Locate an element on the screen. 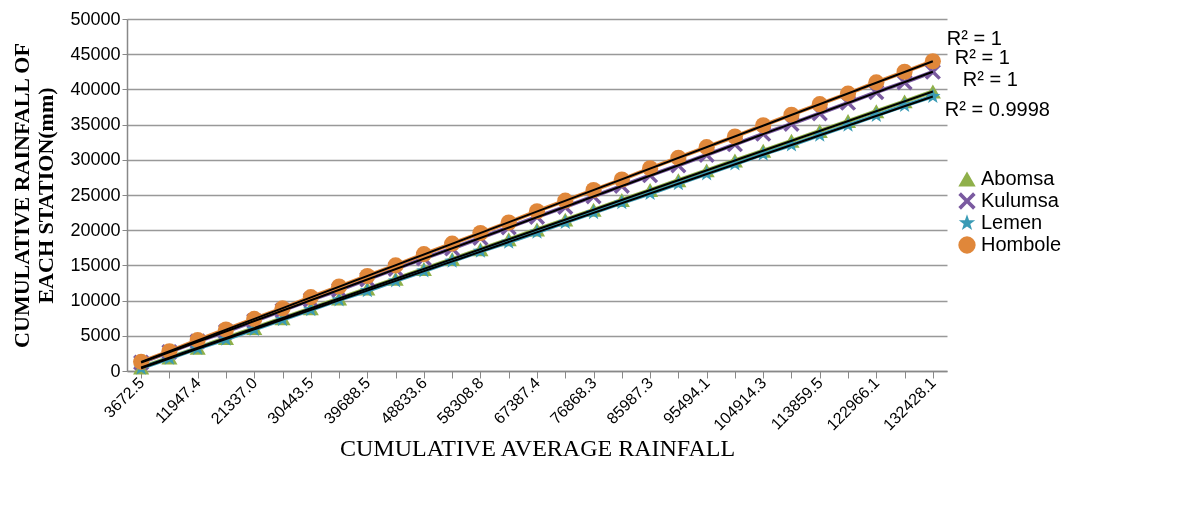 Image resolution: width=1194 pixels, height=532 pixels. annotation: R² = 0.9998 is located at coordinates (997, 109).